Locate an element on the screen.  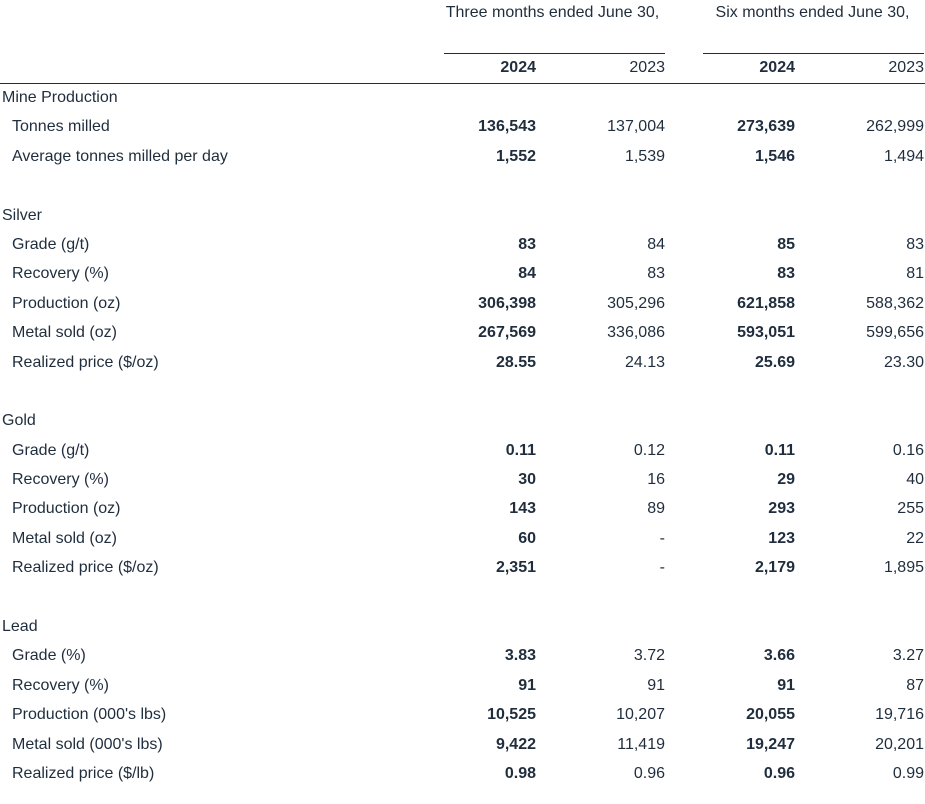
row-label: Grade (%) is located at coordinates (49, 656).